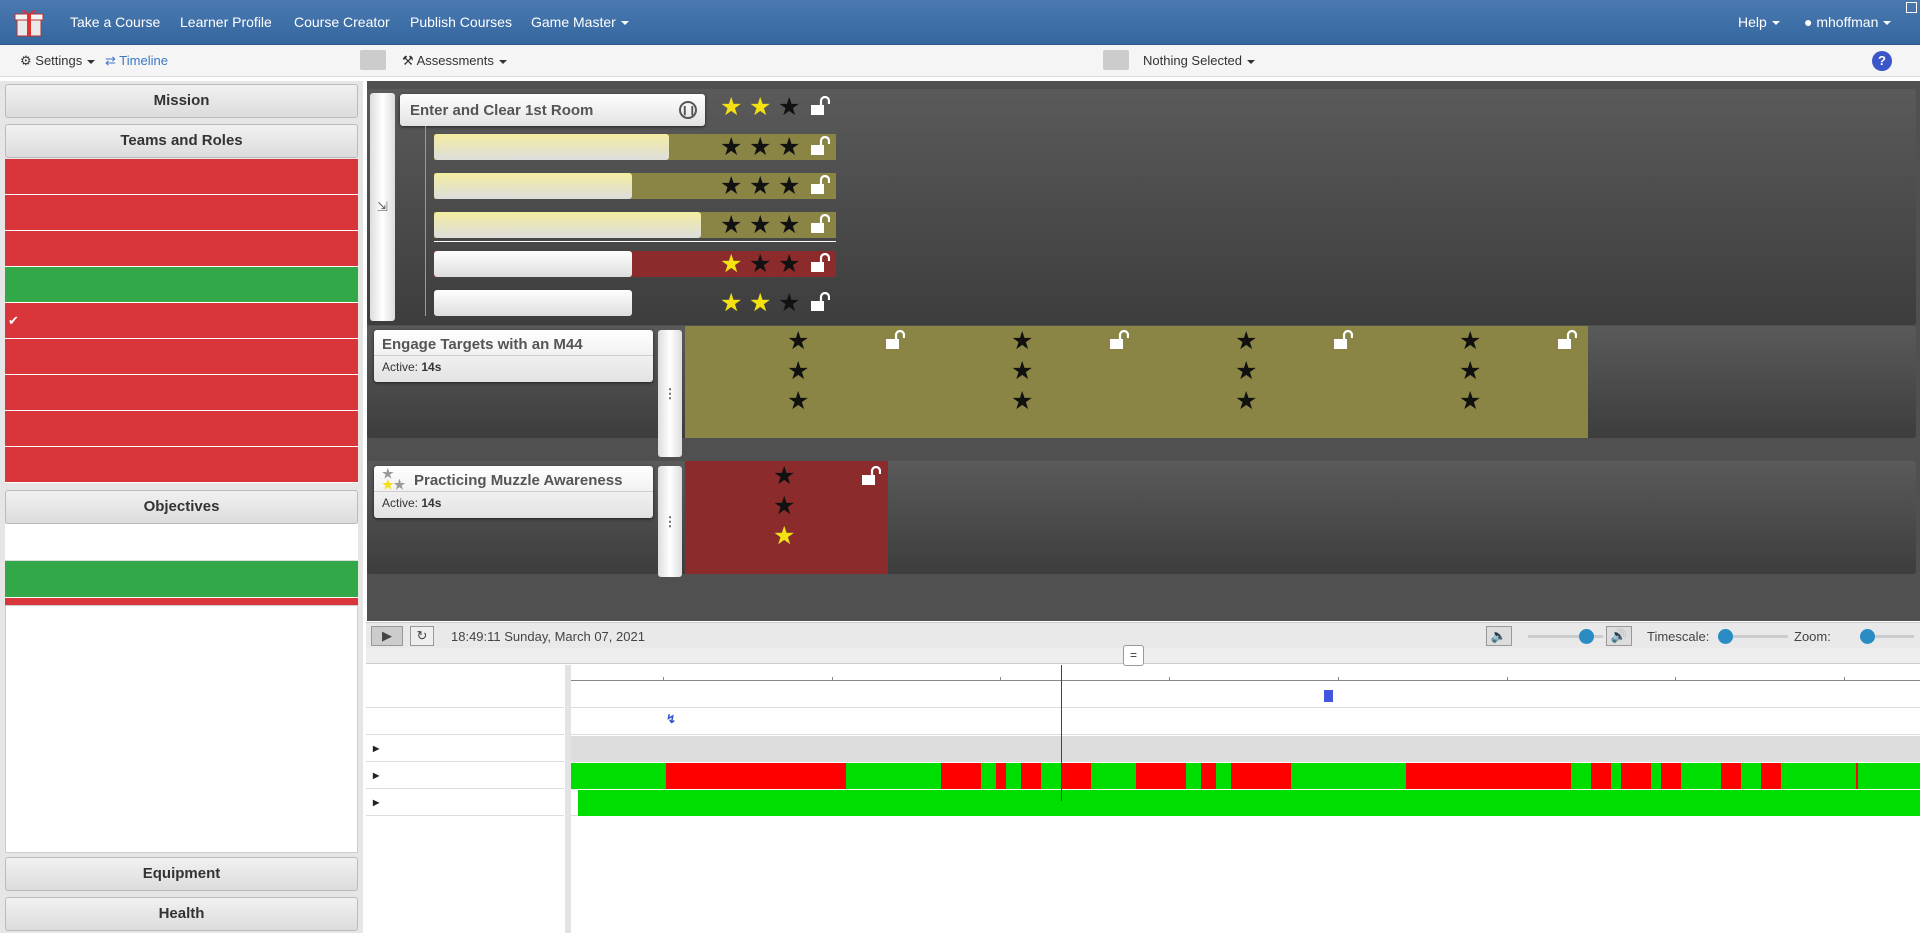  I want to click on objective-row, so click(181, 579).